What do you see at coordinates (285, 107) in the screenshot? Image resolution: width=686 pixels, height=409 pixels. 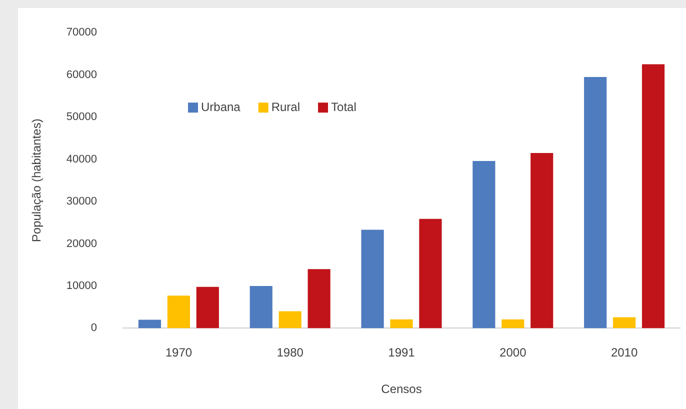 I see `legend-label: Rural` at bounding box center [285, 107].